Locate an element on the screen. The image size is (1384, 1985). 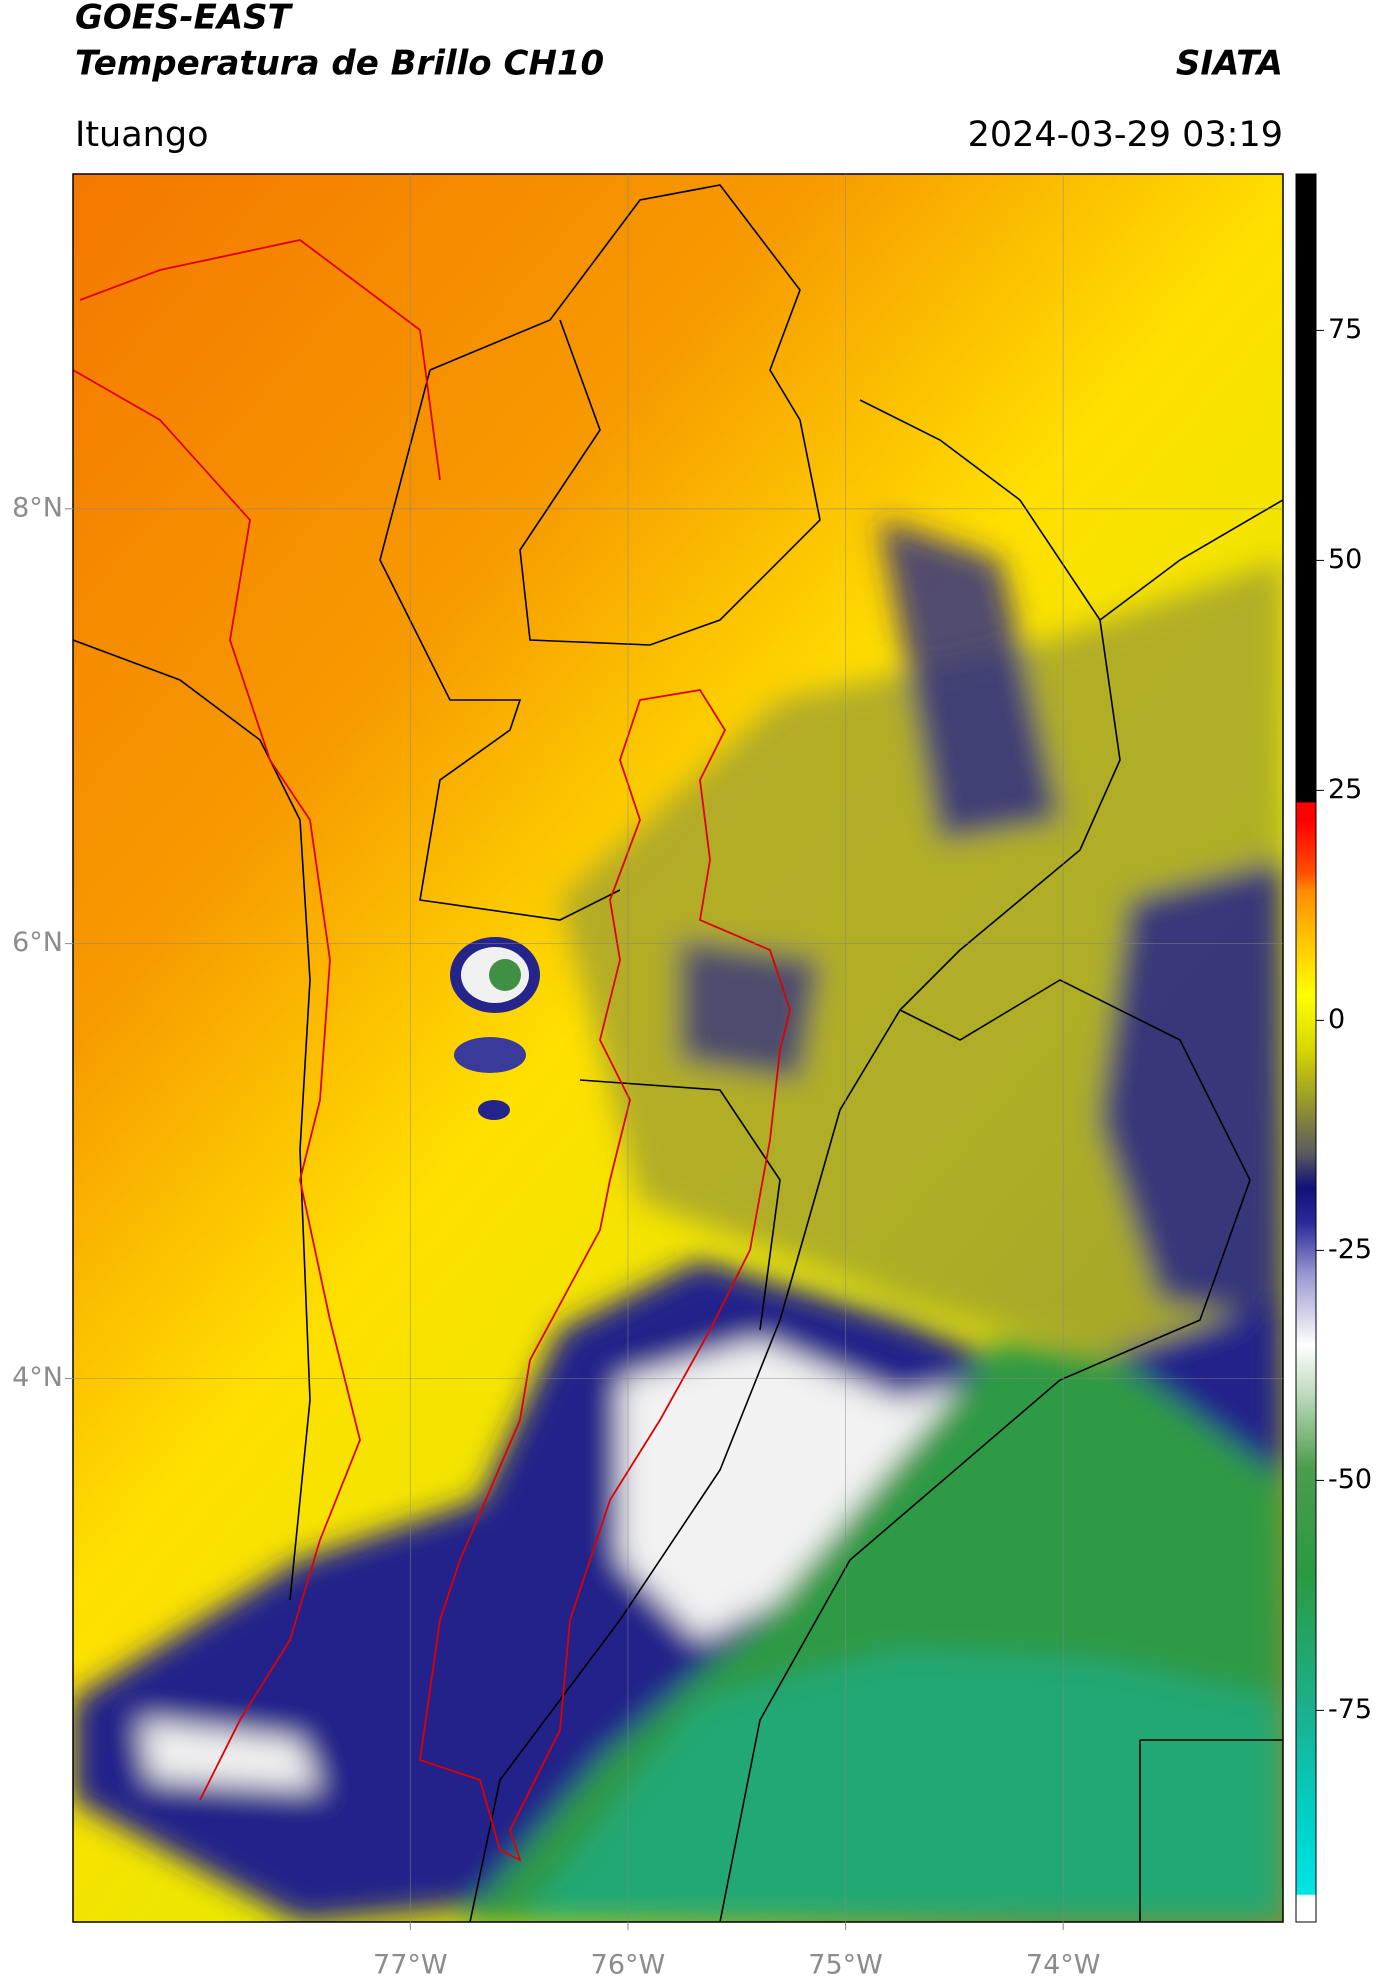
colorbar-tick-label: 50 is located at coordinates (1345, 559).